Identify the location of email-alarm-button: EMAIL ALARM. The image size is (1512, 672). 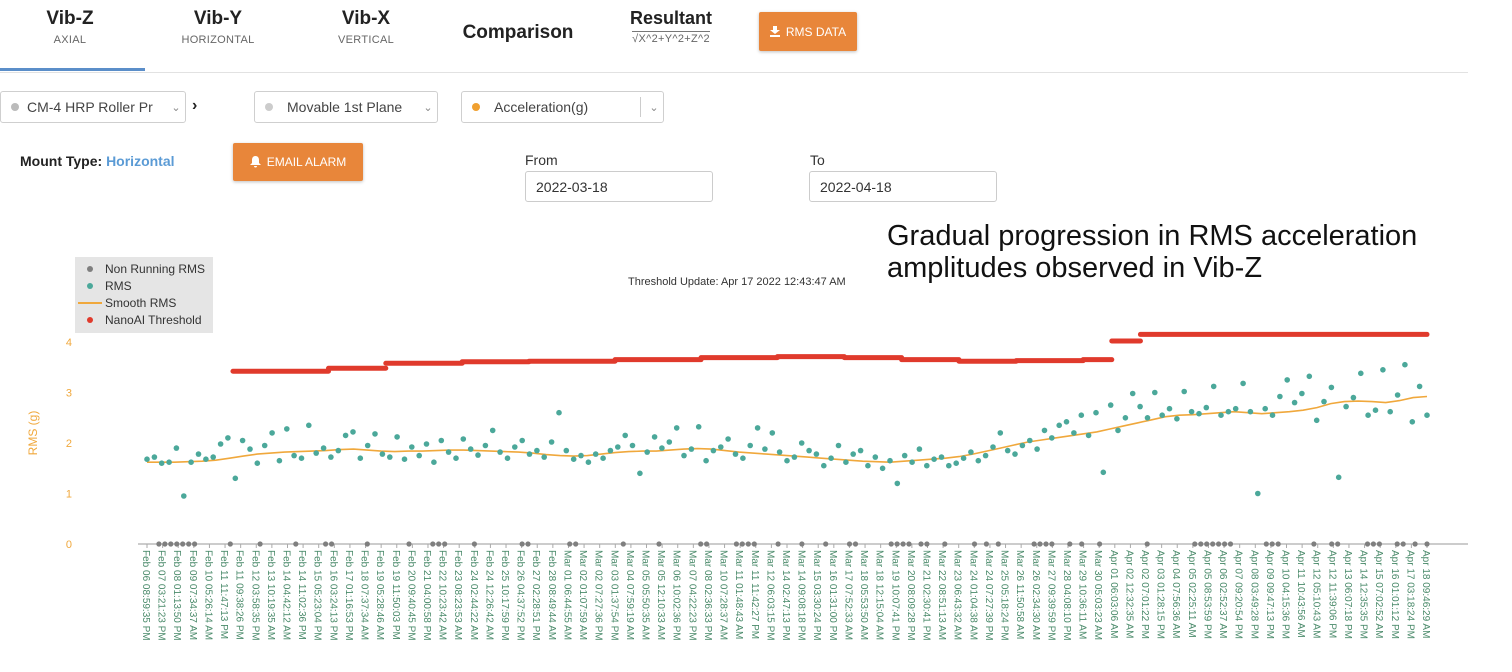
(298, 162).